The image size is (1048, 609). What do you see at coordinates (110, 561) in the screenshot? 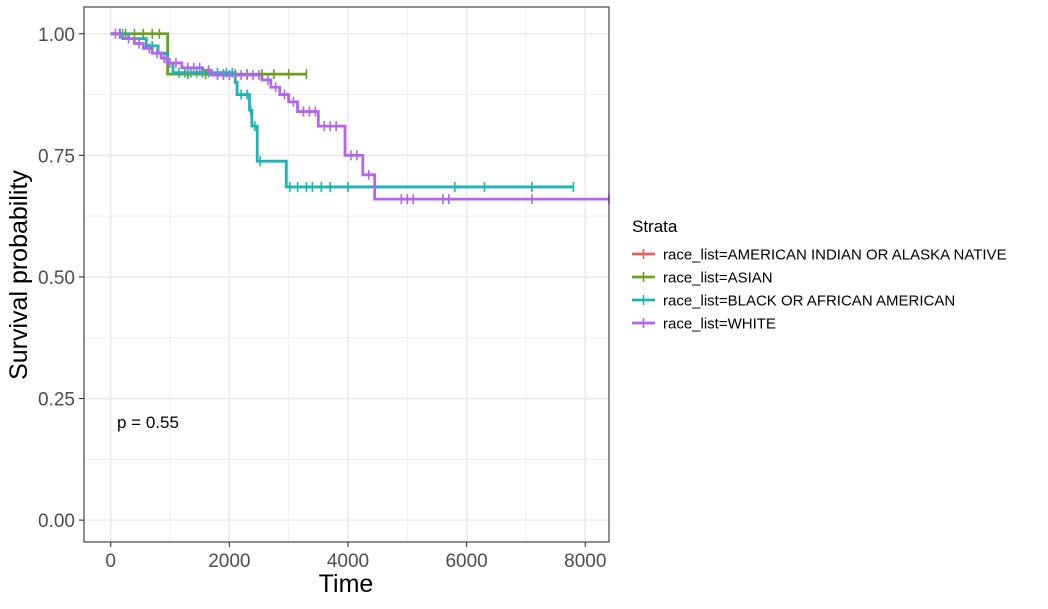
I see `x-tick-label: 0` at bounding box center [110, 561].